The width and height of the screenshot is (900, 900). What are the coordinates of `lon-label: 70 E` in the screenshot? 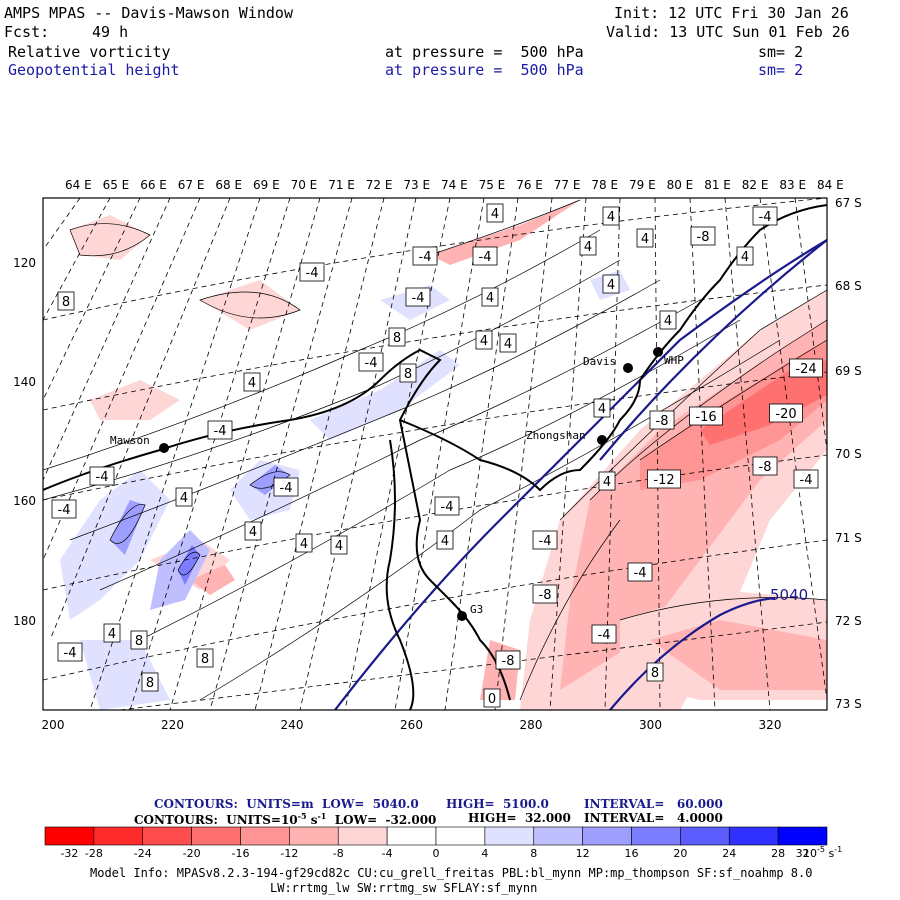 It's located at (304, 185).